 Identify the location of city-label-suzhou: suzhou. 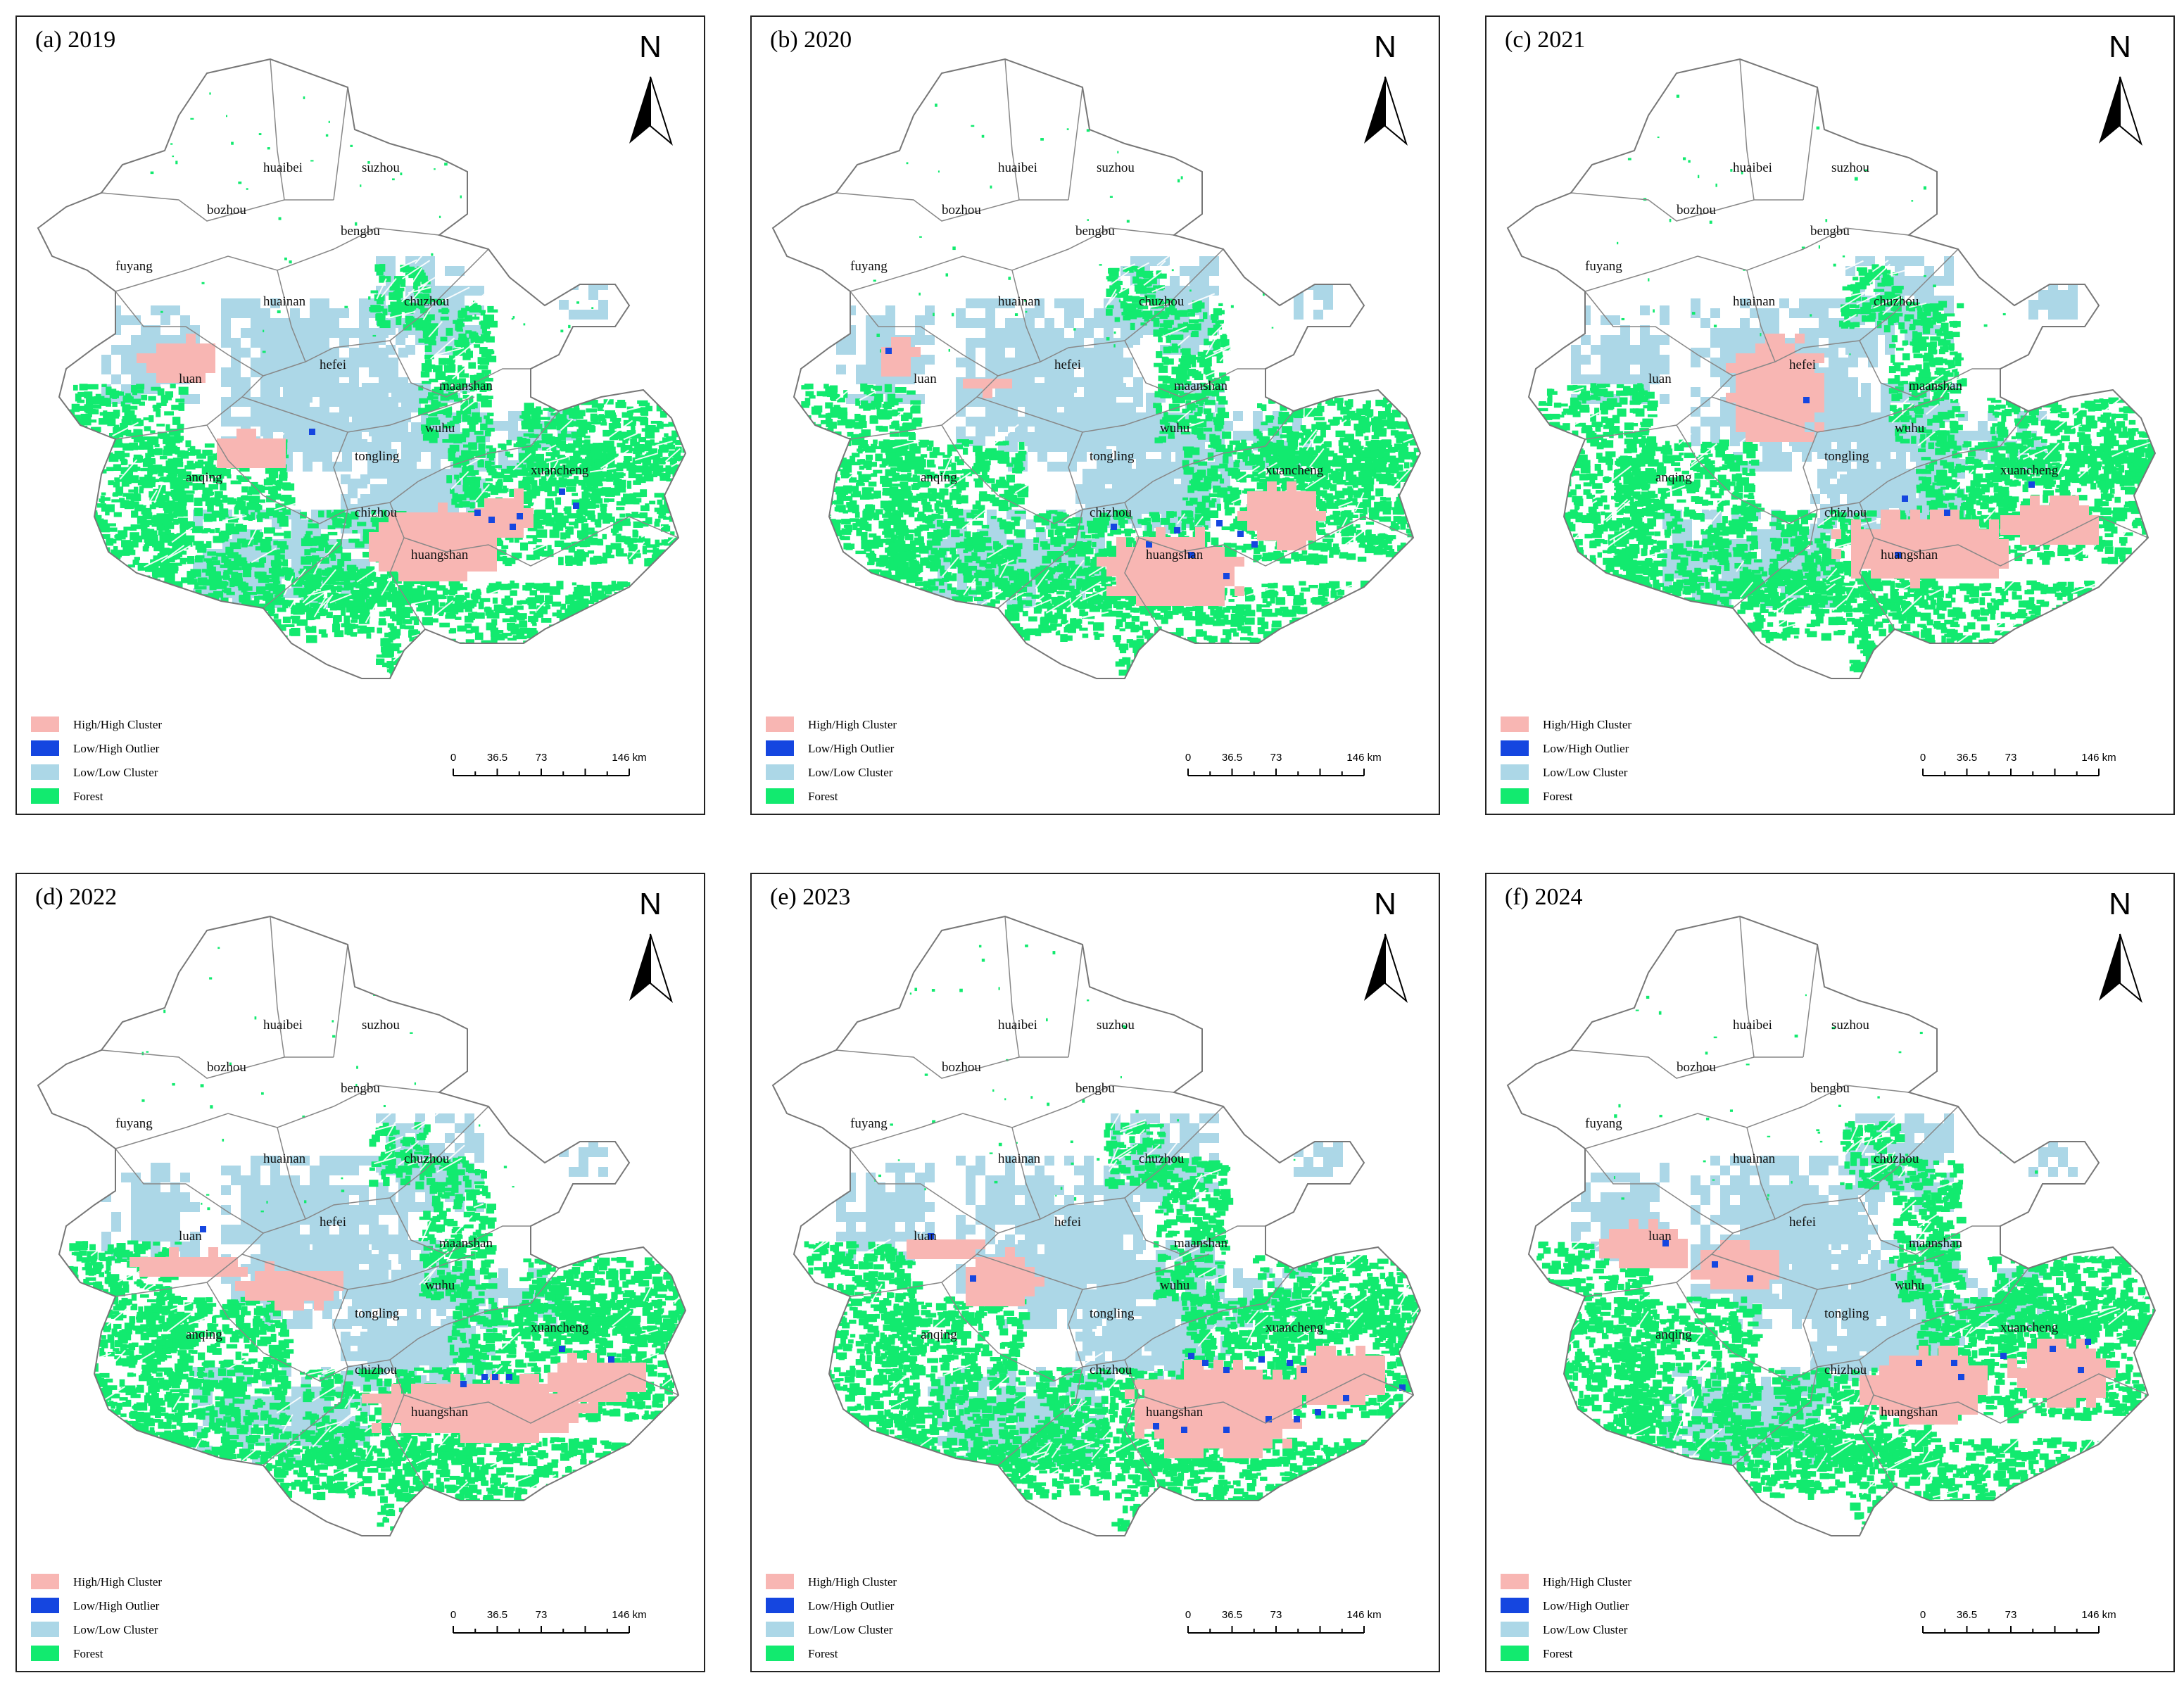
(1116, 1025).